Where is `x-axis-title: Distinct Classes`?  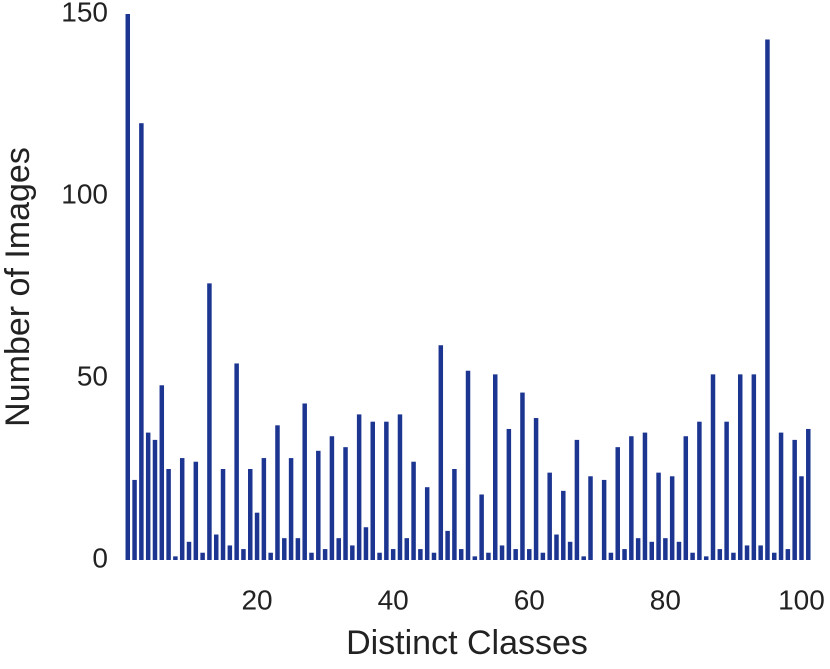
x-axis-title: Distinct Classes is located at coordinates (467, 643).